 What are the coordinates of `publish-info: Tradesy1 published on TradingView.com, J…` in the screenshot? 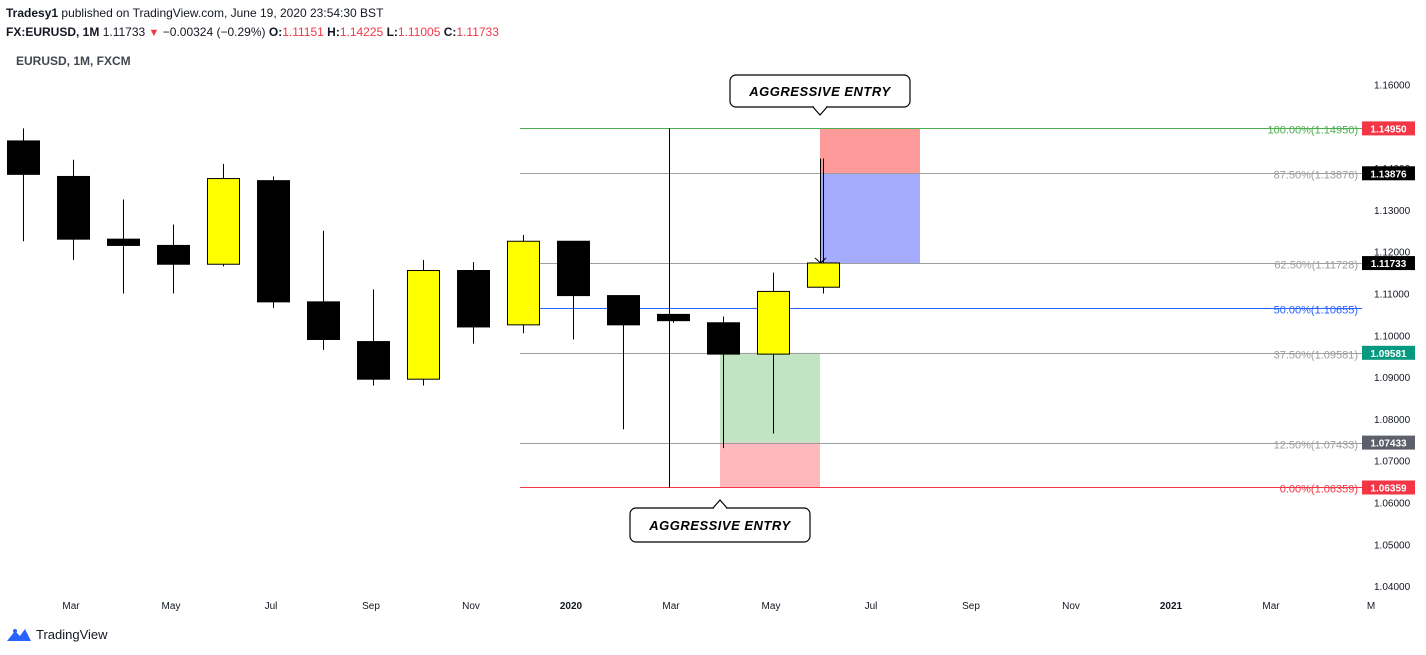 It's located at (252, 13).